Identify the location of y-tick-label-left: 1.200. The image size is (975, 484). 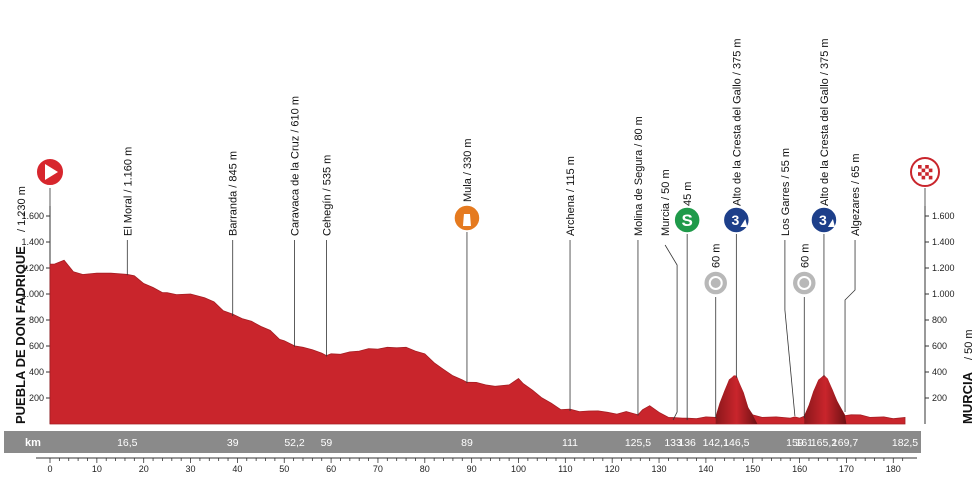
(32, 268).